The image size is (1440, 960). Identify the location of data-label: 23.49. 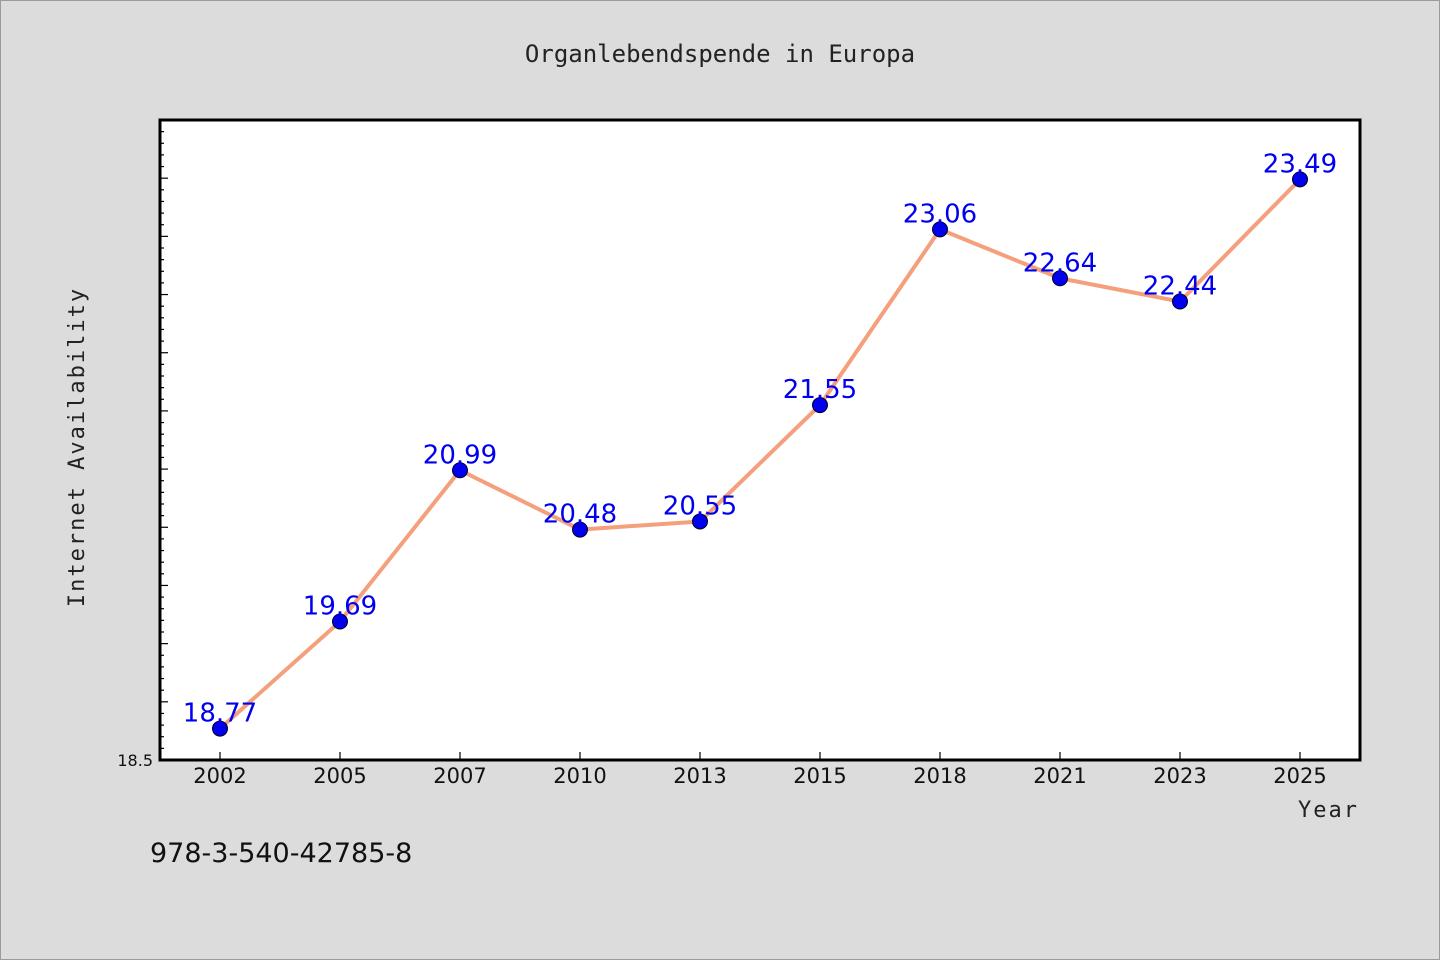
(1300, 164).